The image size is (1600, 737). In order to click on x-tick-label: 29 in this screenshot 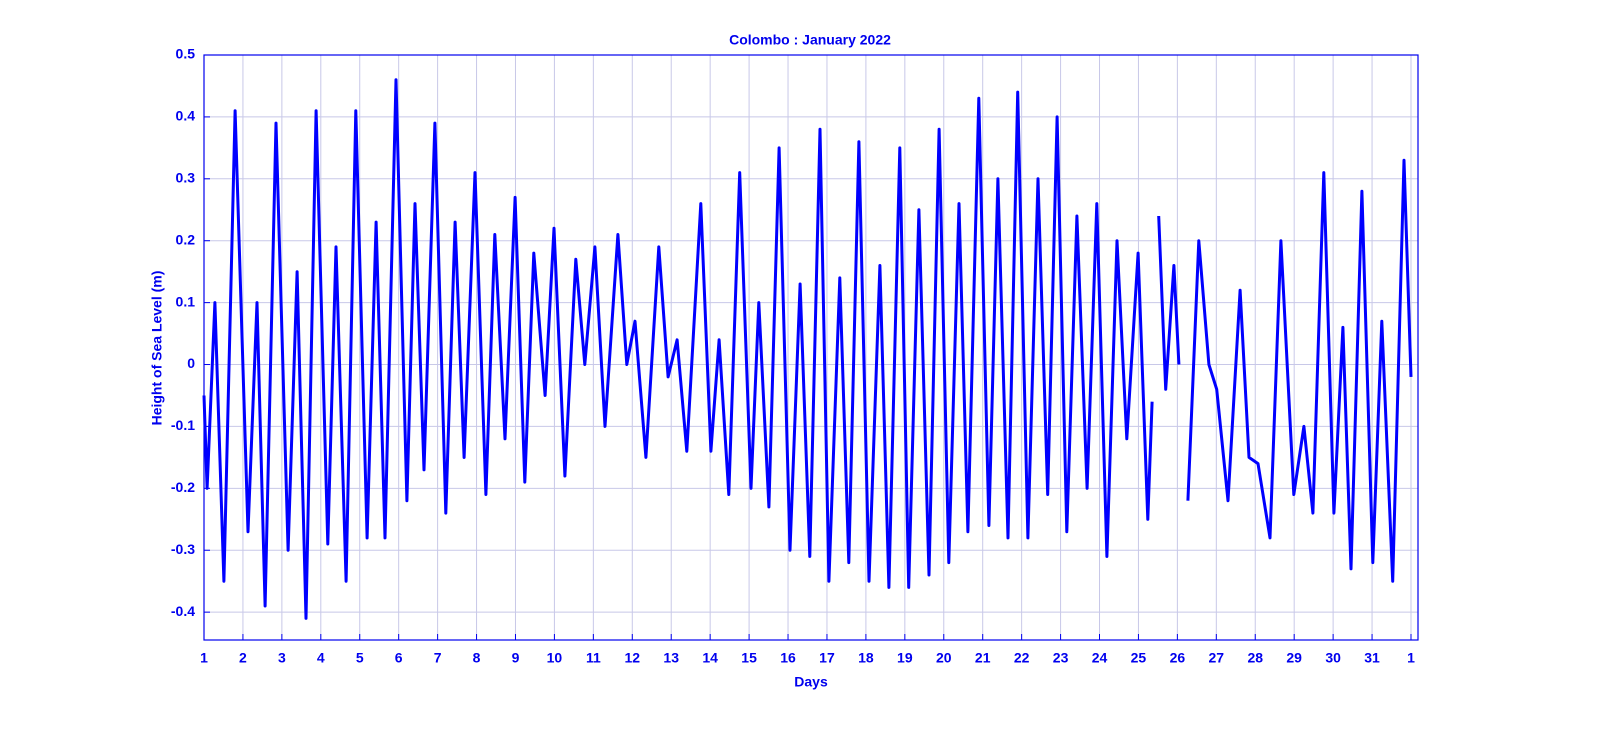, I will do `click(1294, 658)`.